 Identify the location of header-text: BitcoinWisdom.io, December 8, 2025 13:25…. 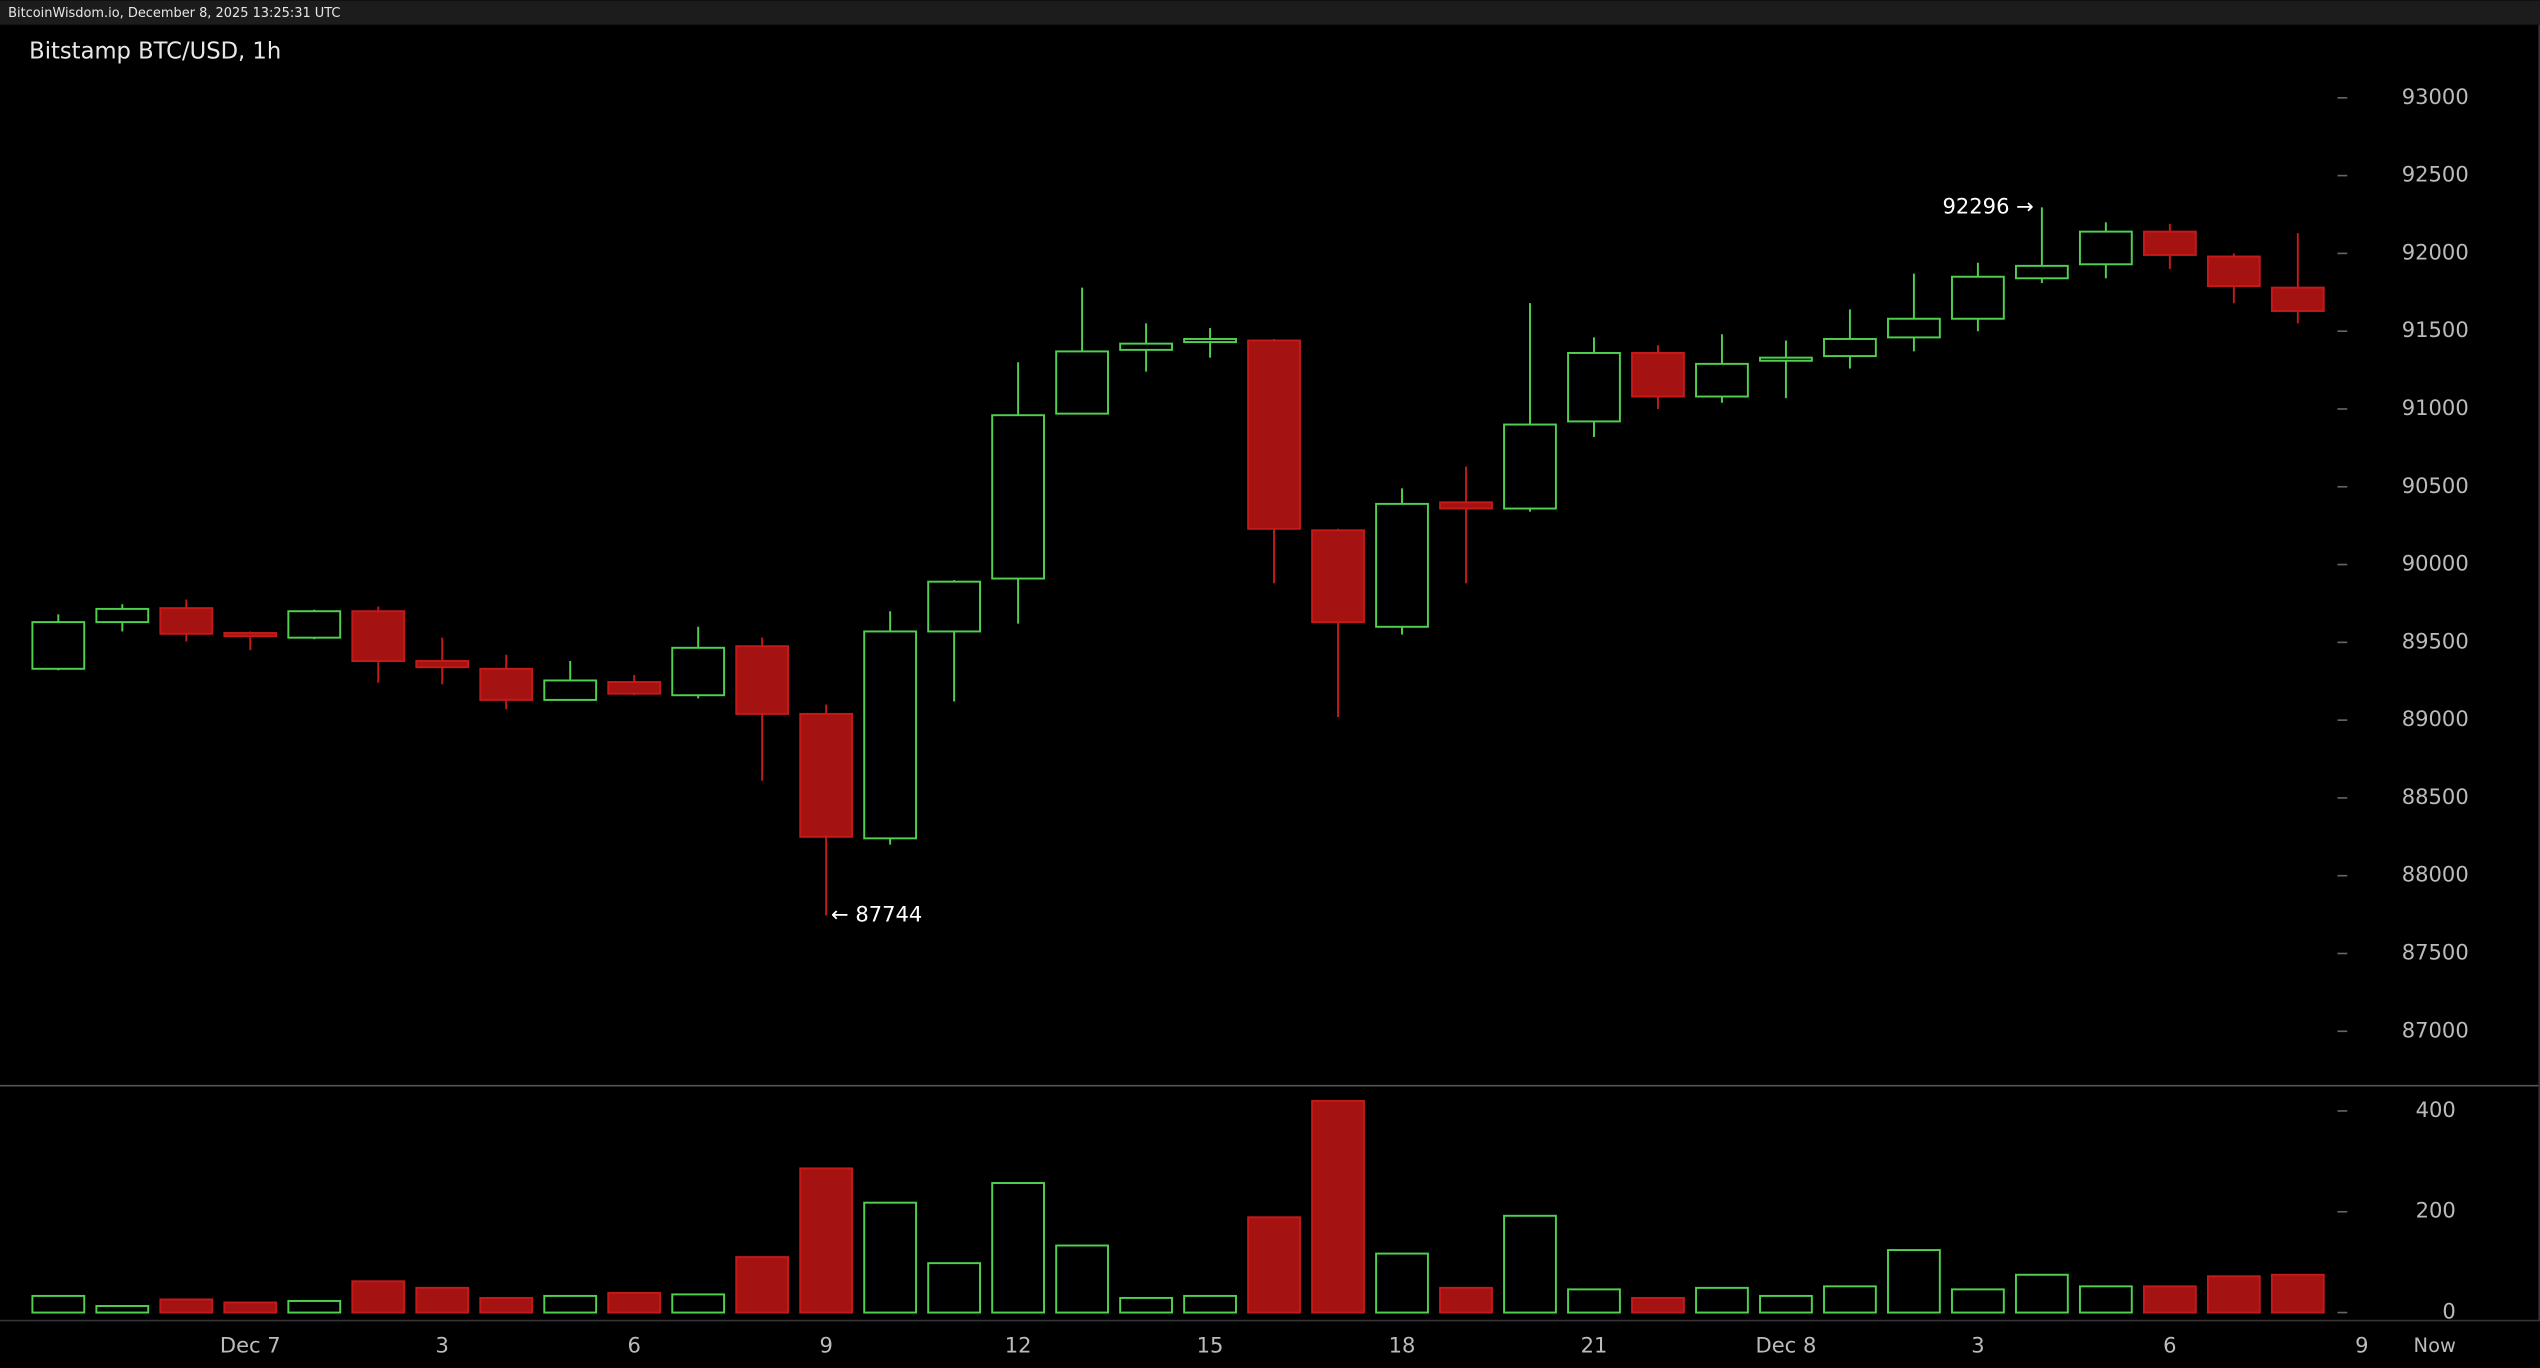
(174, 13).